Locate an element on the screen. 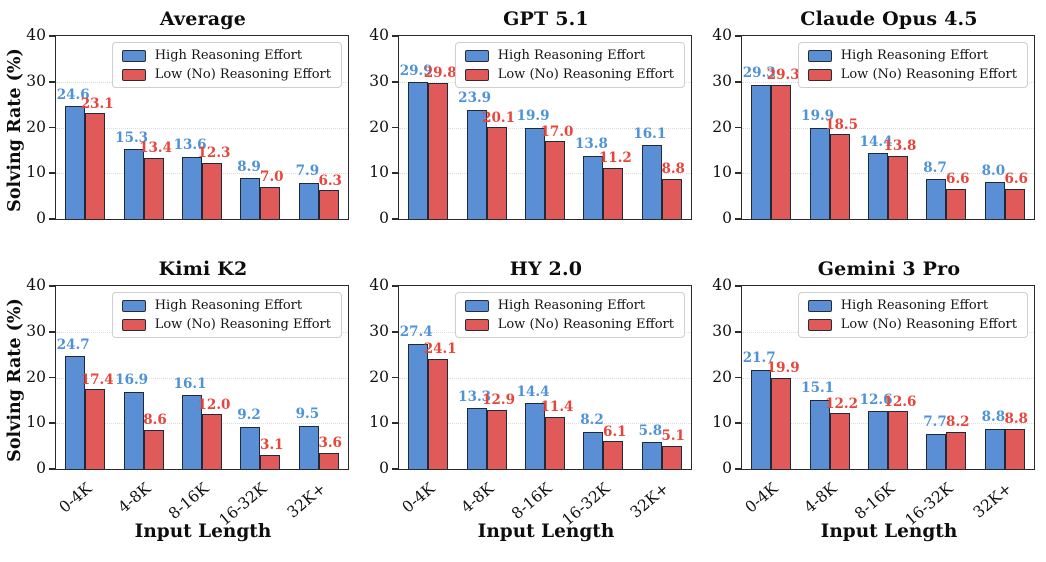 The width and height of the screenshot is (1046, 562). x-tick-label: 32K+ is located at coordinates (306, 500).